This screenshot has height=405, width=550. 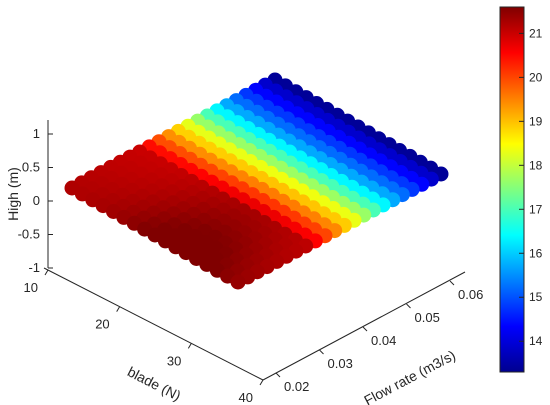 What do you see at coordinates (31, 287) in the screenshot?
I see `x-tick-label: 10` at bounding box center [31, 287].